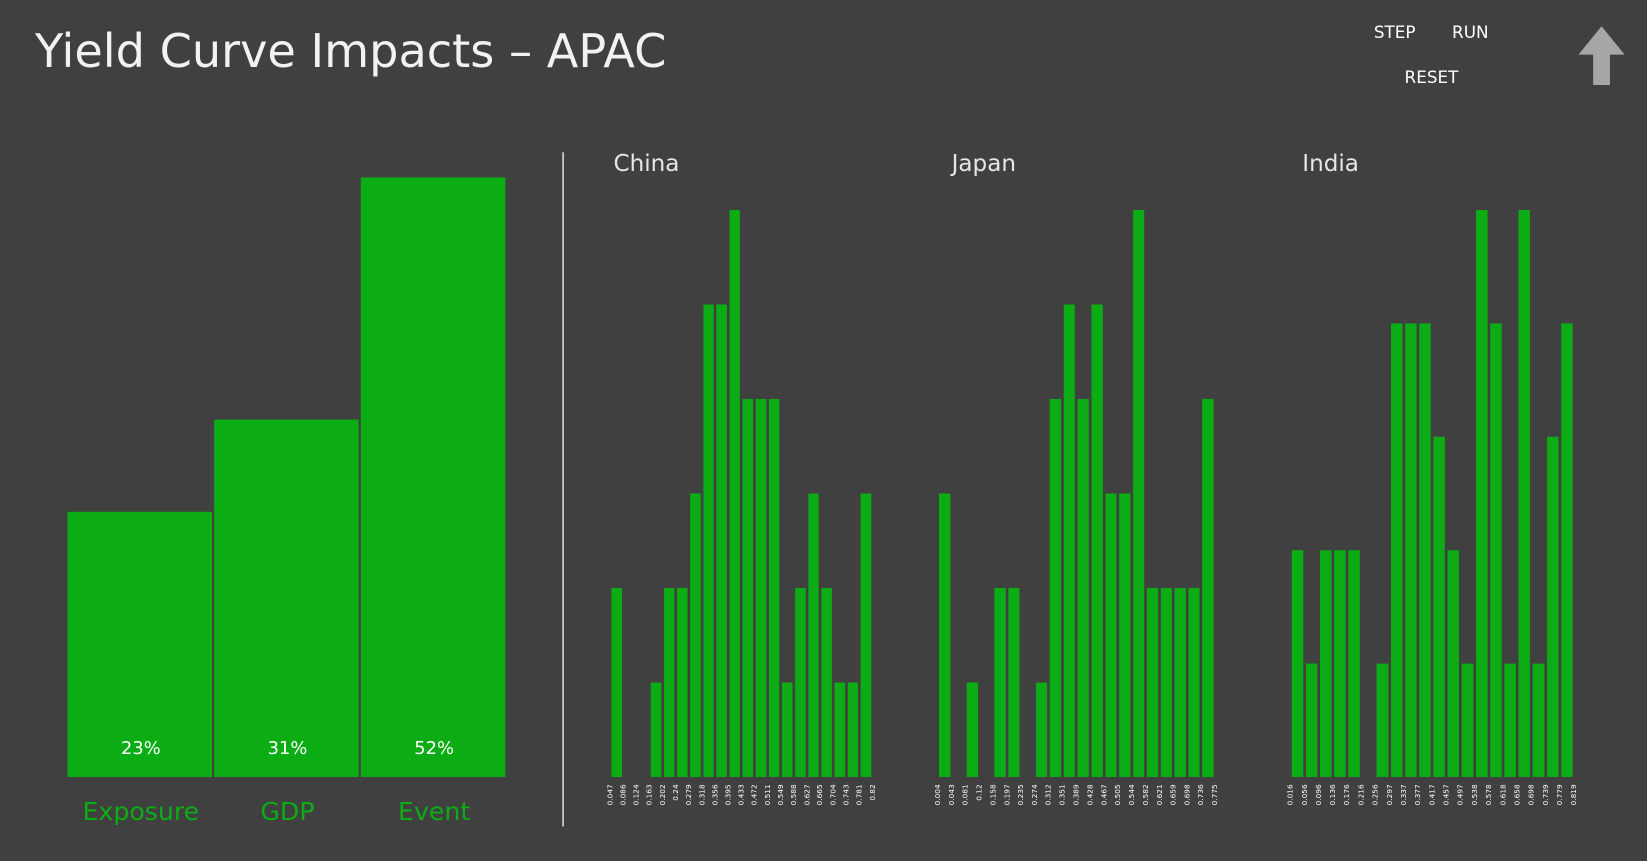  Describe the element at coordinates (1075, 794) in the screenshot. I see `x-tick-label: 0.389` at that location.